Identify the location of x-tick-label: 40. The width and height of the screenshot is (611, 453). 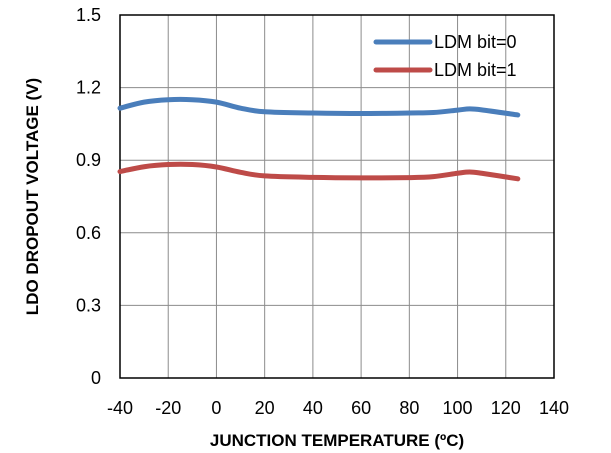
(313, 408).